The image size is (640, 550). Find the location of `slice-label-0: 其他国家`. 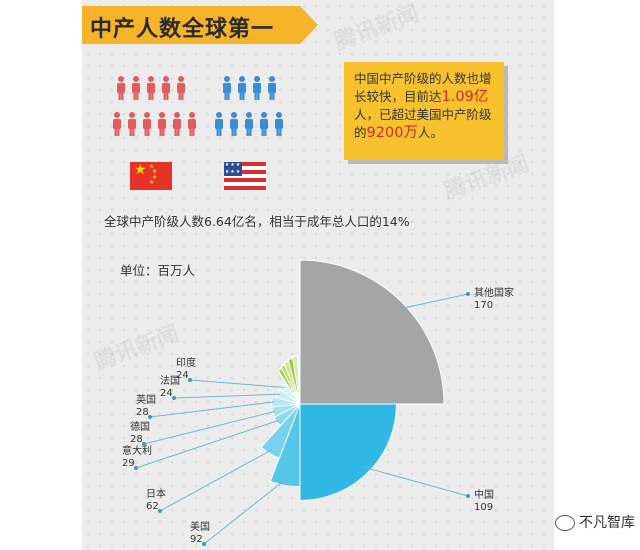

slice-label-0: 其他国家 is located at coordinates (494, 292).